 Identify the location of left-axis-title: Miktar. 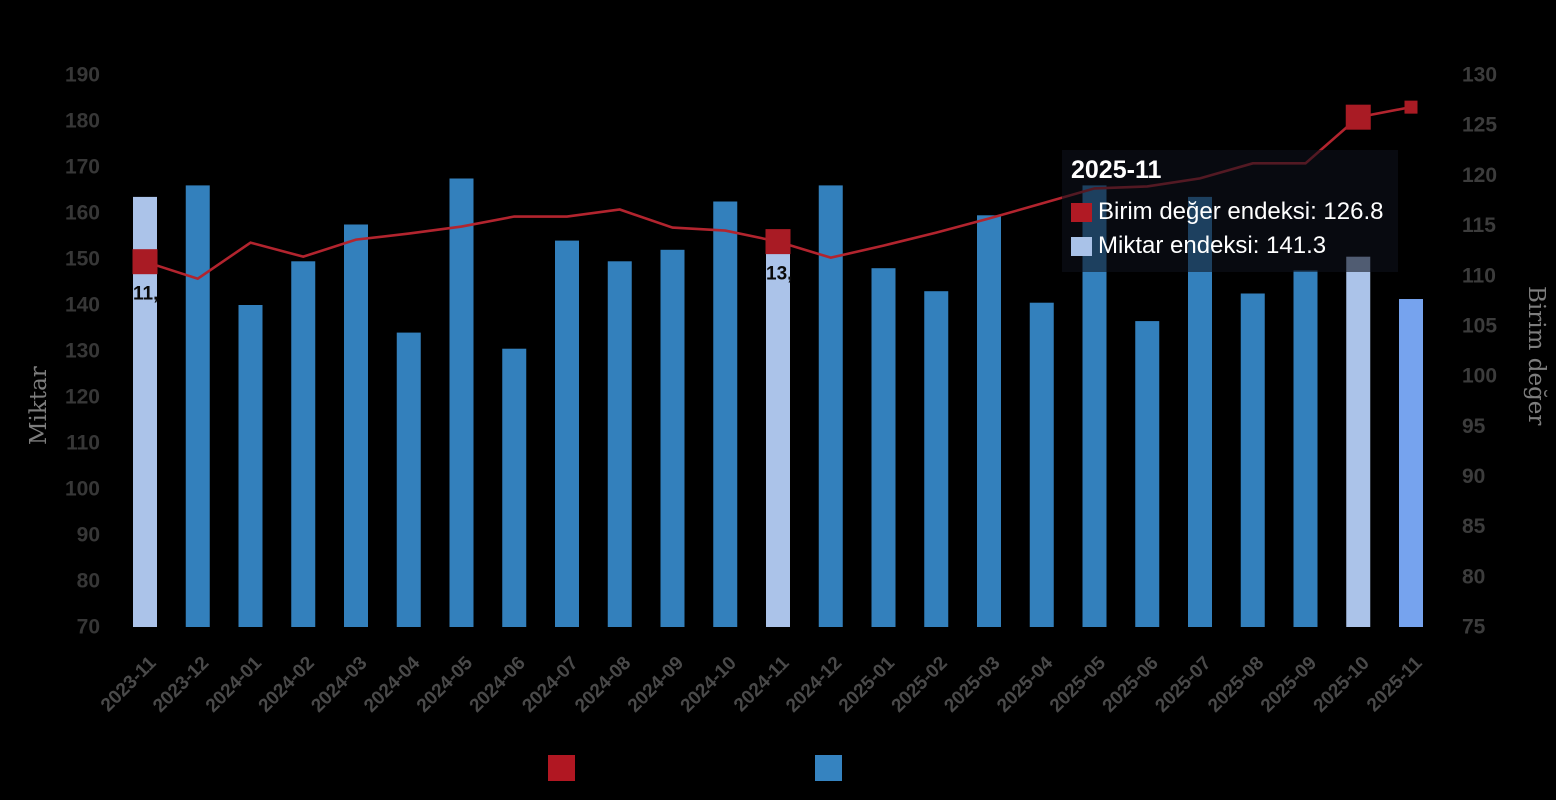
(39, 405).